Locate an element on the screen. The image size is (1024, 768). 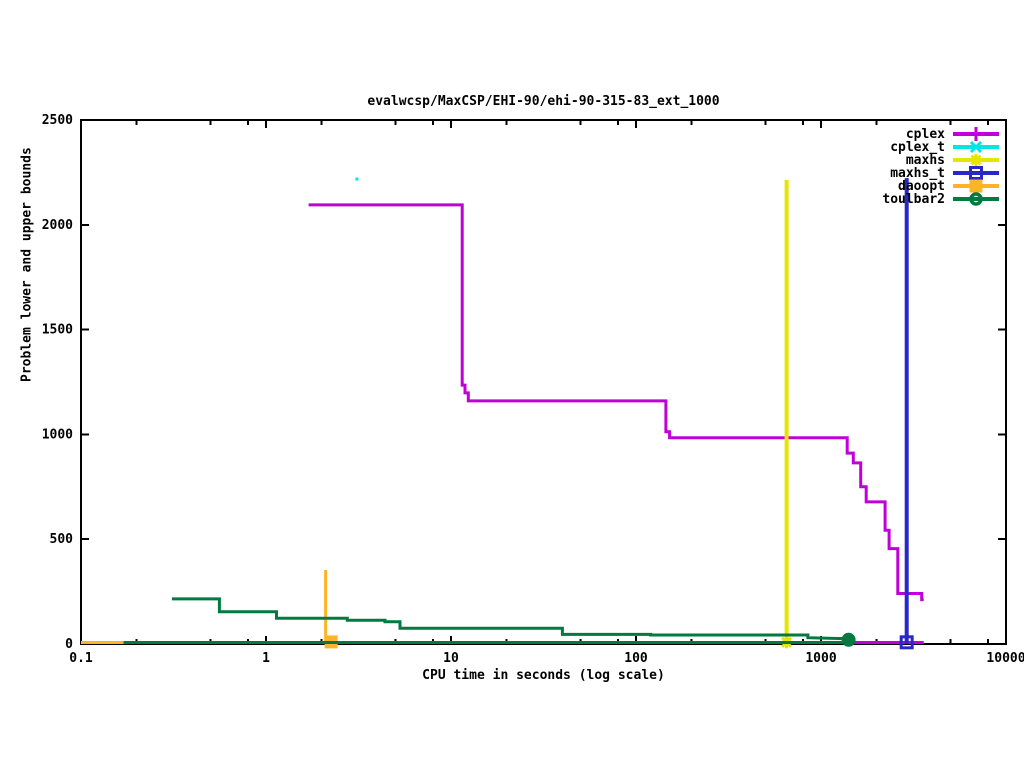
marker-circle-open is located at coordinates (976, 199).